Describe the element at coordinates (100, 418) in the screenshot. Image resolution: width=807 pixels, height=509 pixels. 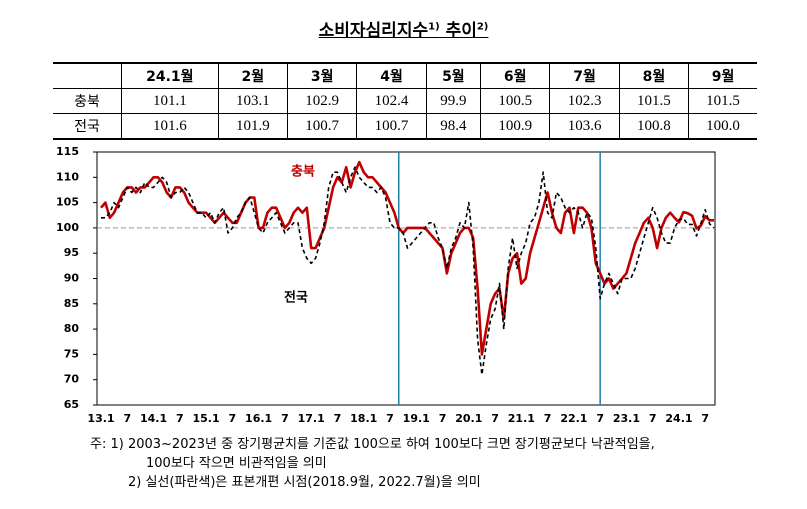
I see `x-tick-label: 13.1` at that location.